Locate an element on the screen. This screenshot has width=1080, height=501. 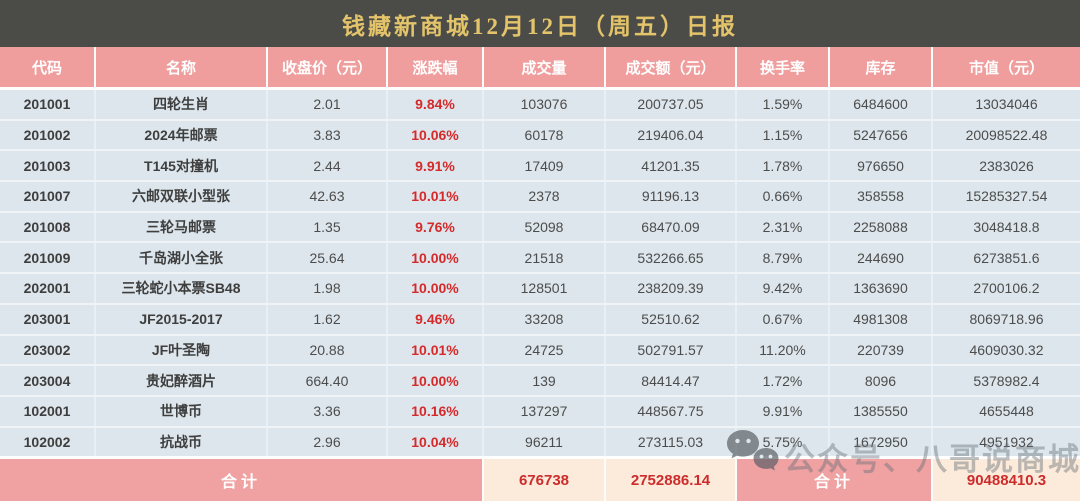
turnover-cell: 532266.65 is located at coordinates (671, 258).